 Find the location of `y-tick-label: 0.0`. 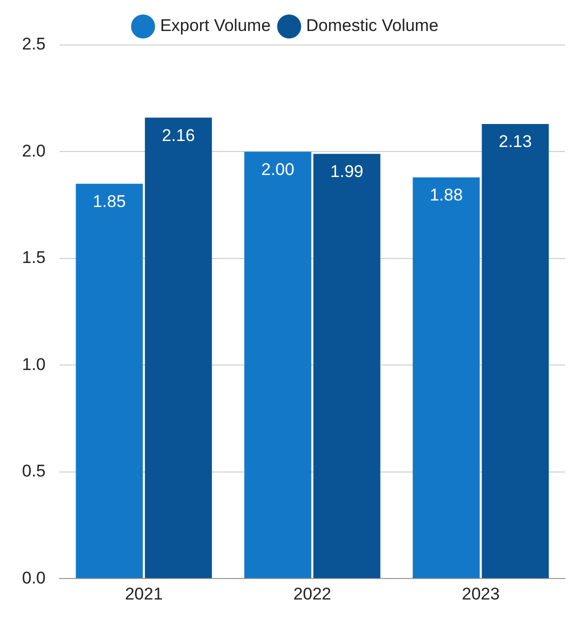

y-tick-label: 0.0 is located at coordinates (34, 578).